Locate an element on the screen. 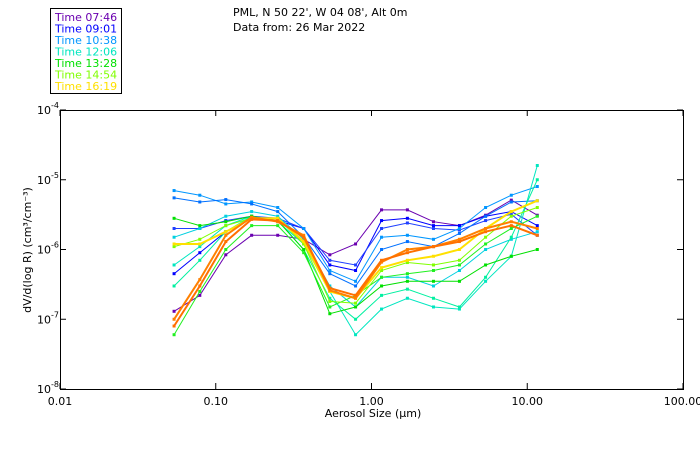  x-tick-label: 1.00 is located at coordinates (371, 401).